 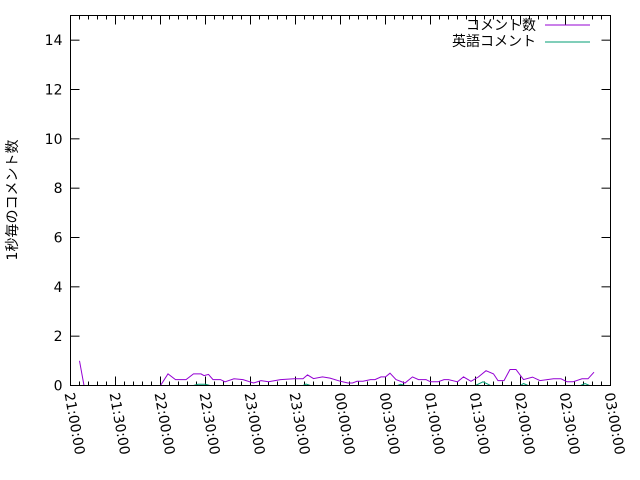 I want to click on legend-label-0: コメント数, so click(x=501, y=26).